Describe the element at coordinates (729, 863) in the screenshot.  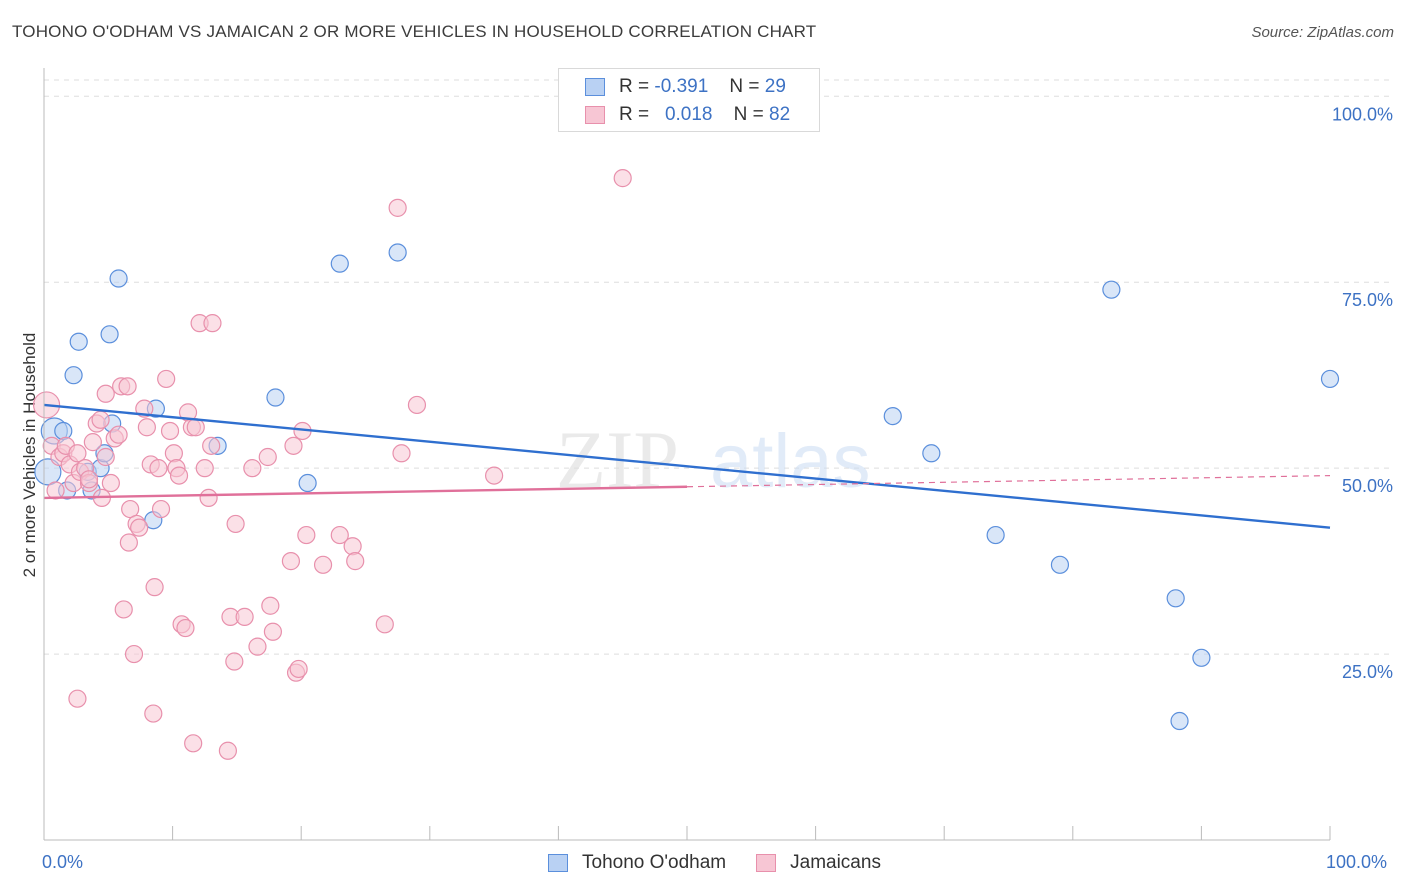
I see `series-legend: Tohono O'odham Jamaicans` at that location.